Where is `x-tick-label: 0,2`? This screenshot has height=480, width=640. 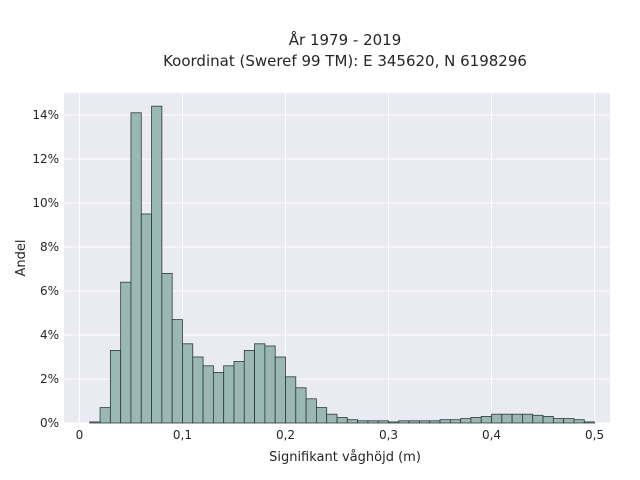
x-tick-label: 0,2 is located at coordinates (285, 435).